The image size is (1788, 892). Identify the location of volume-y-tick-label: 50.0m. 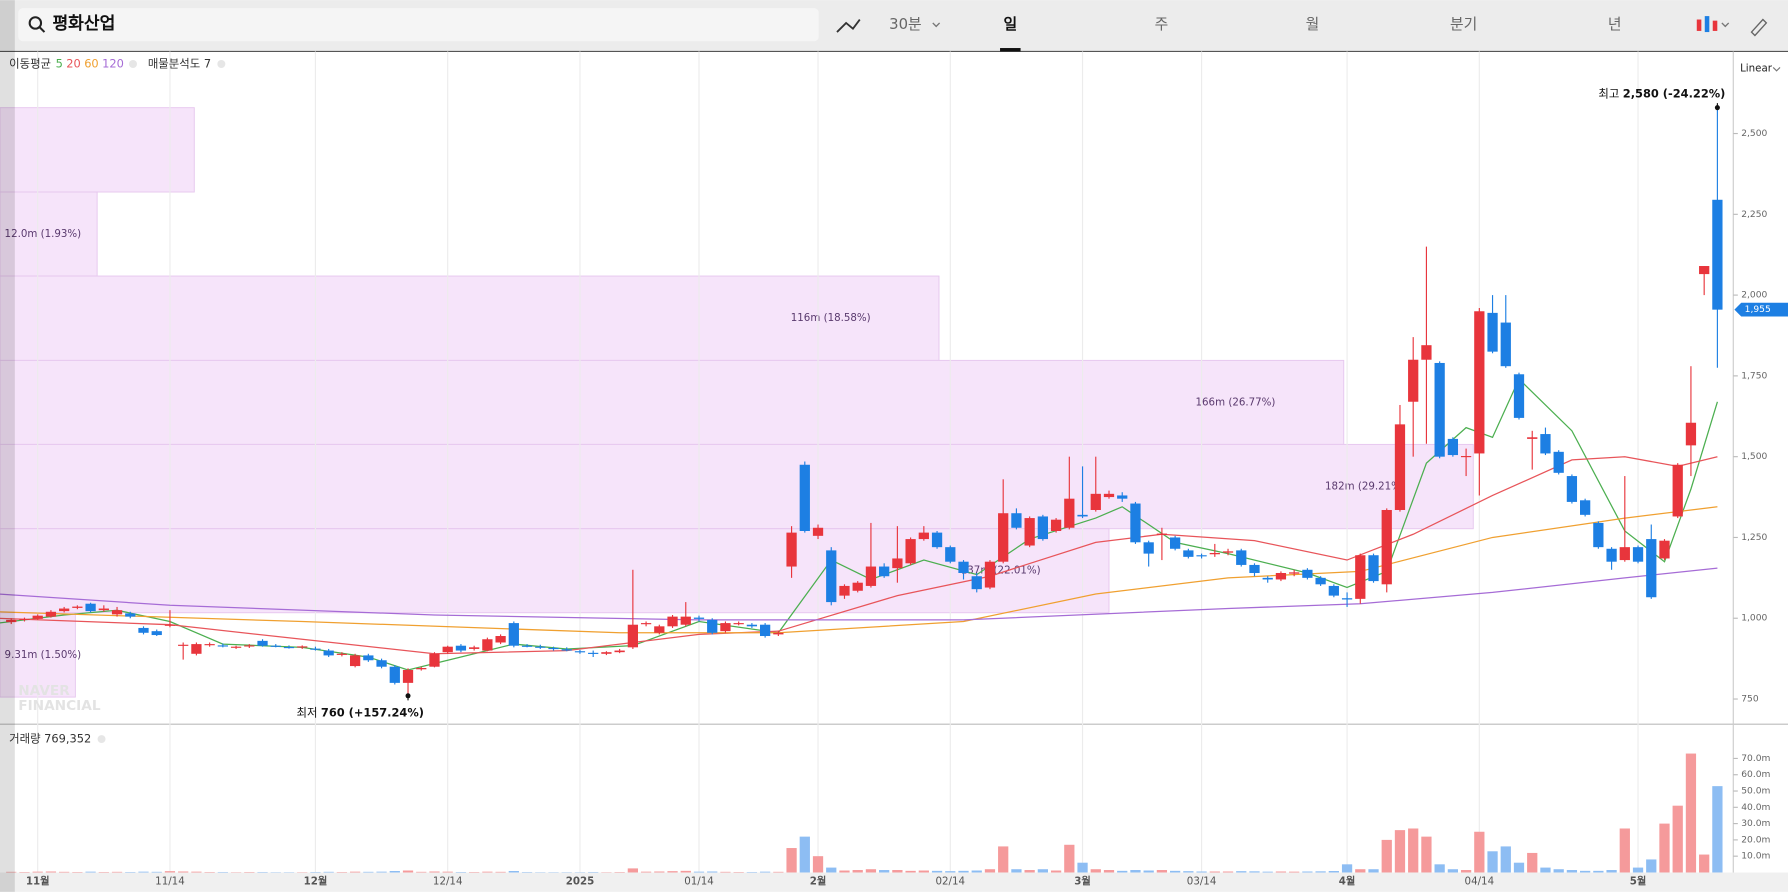
(1755, 792).